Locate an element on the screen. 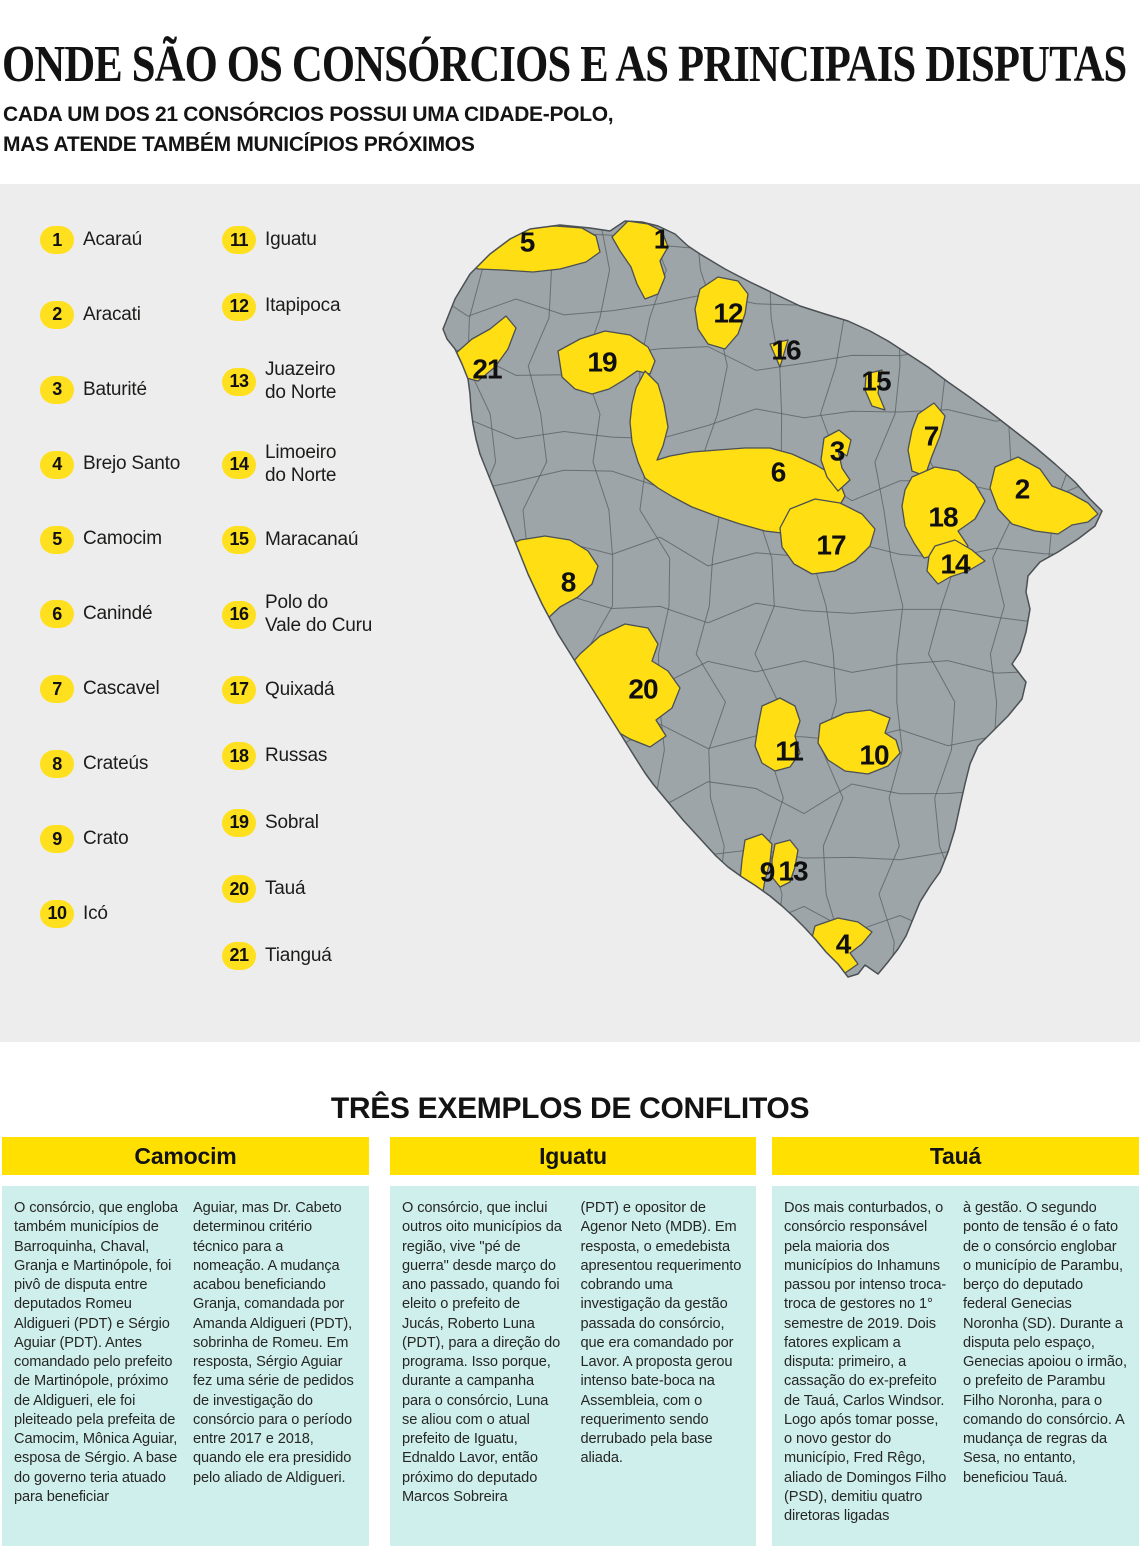 This screenshot has width=1140, height=1556. legend-badge: 4 is located at coordinates (57, 464).